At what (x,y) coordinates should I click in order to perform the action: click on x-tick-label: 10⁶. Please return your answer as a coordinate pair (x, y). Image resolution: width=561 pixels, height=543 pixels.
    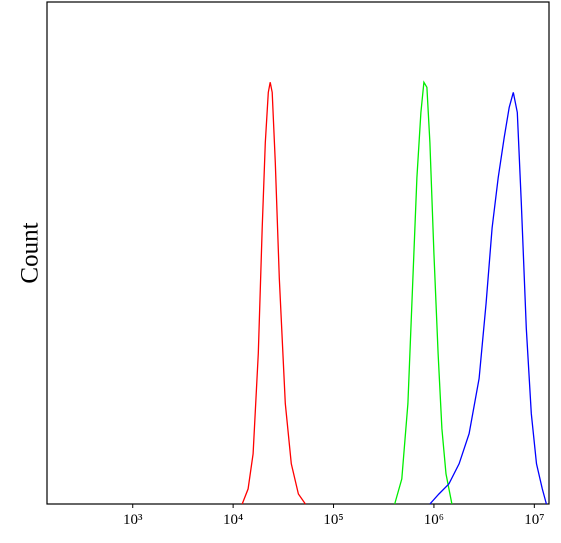
    Looking at the image, I should click on (434, 520).